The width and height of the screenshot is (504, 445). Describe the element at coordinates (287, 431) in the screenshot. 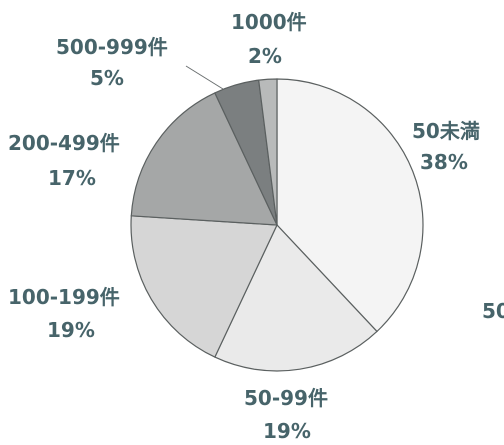

I see `slice-percent-50-99: 19%` at that location.